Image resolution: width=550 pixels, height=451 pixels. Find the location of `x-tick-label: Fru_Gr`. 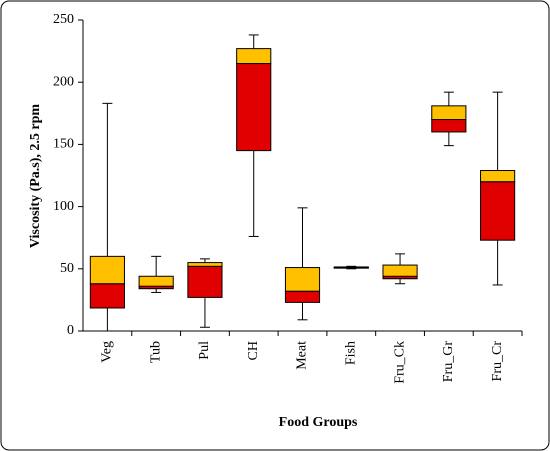

x-tick-label: Fru_Gr is located at coordinates (448, 362).